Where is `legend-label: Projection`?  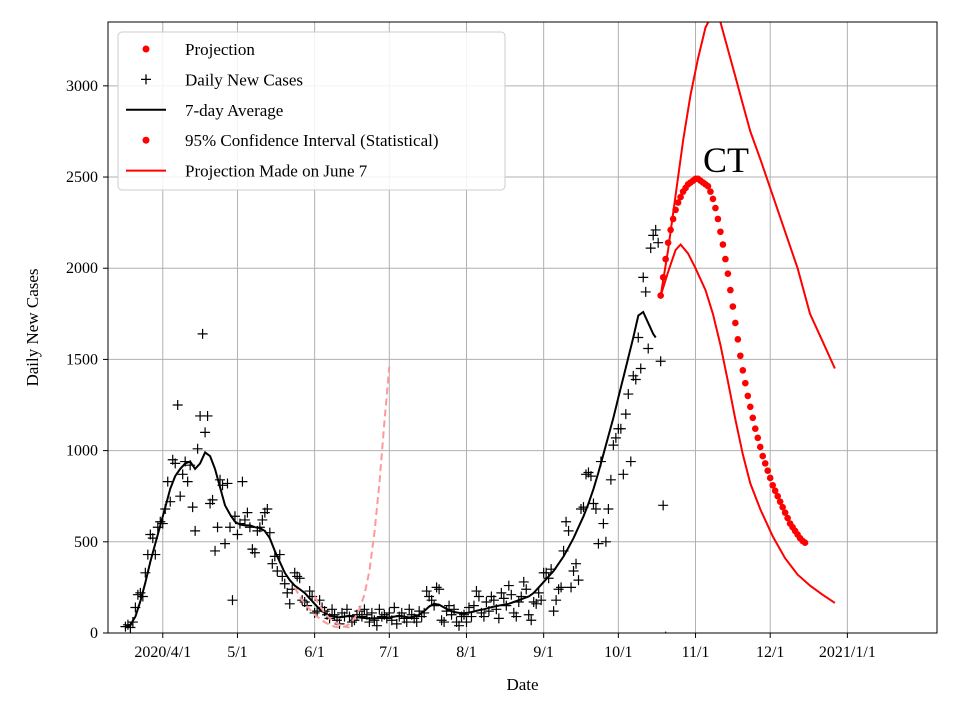 legend-label: Projection is located at coordinates (220, 49).